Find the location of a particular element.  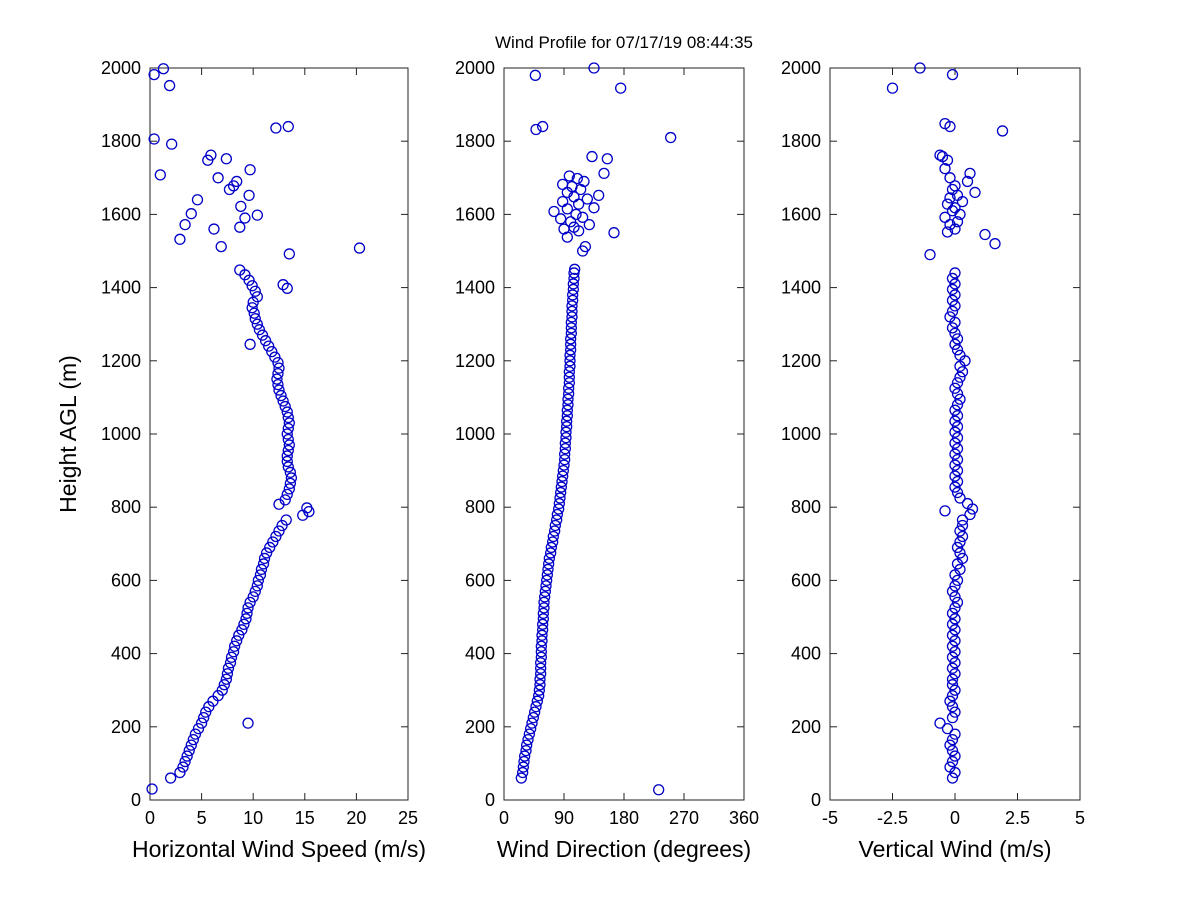

x-tick-label: 25 is located at coordinates (408, 818).